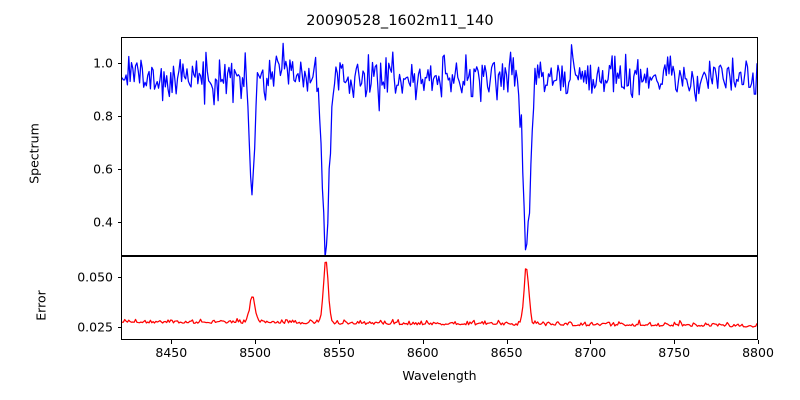 The width and height of the screenshot is (800, 400). I want to click on x-tick-label: 8450, so click(171, 352).